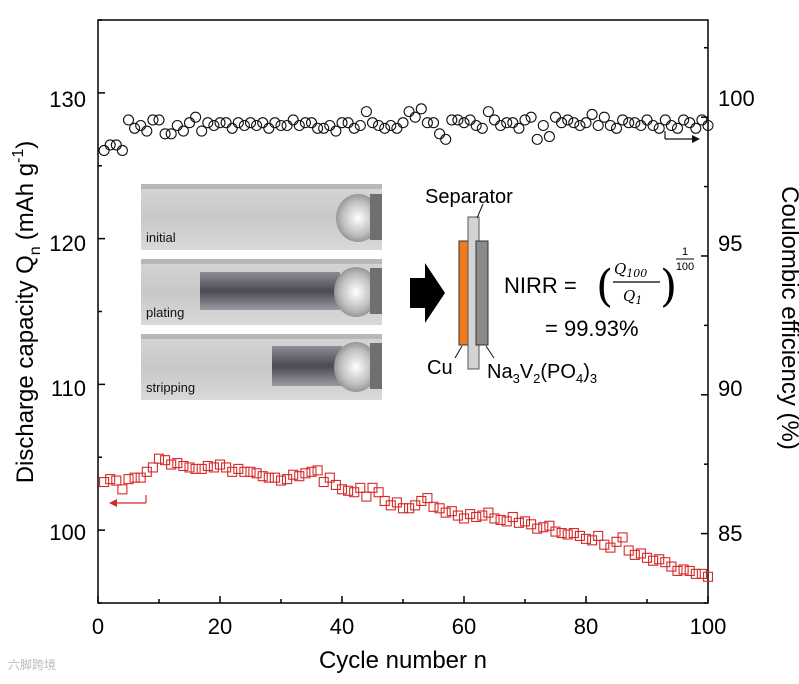 This screenshot has height=684, width=799. I want to click on y-left-axis-title: Discharge capacity Qn (mAh g-1), so click(27, 312).